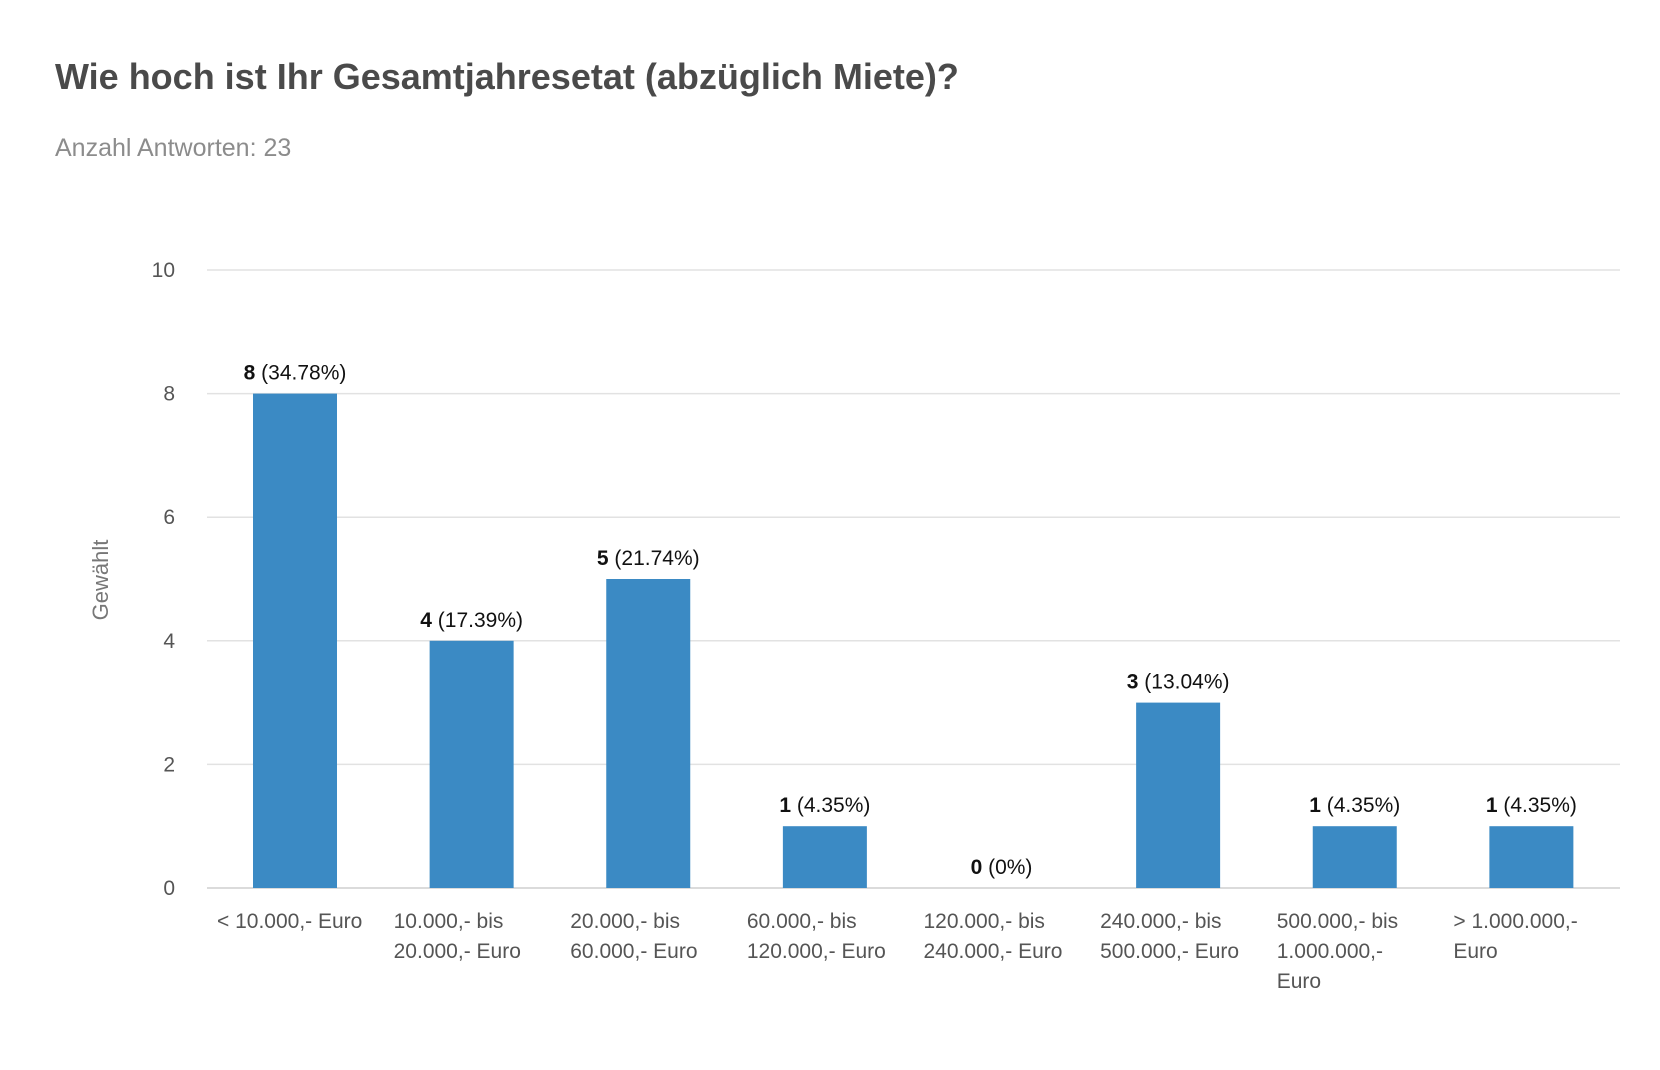 The height and width of the screenshot is (1070, 1660). I want to click on y-axis-title: Gewählt, so click(100, 580).